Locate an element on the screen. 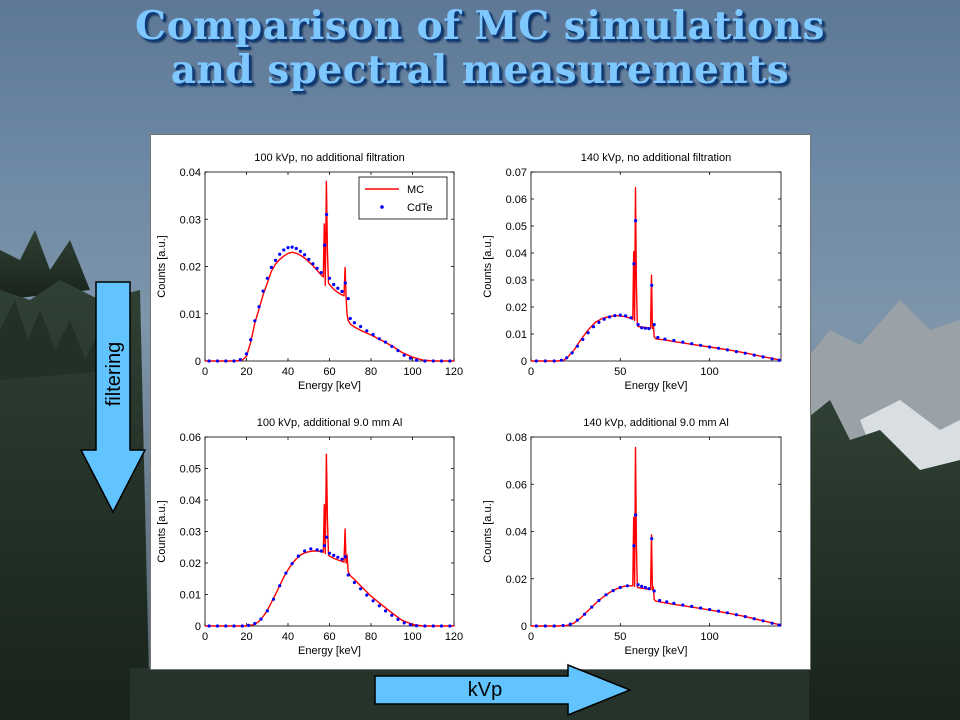 The image size is (960, 720). slide-title-line-1: Comparison of MC simulations is located at coordinates (480, 26).